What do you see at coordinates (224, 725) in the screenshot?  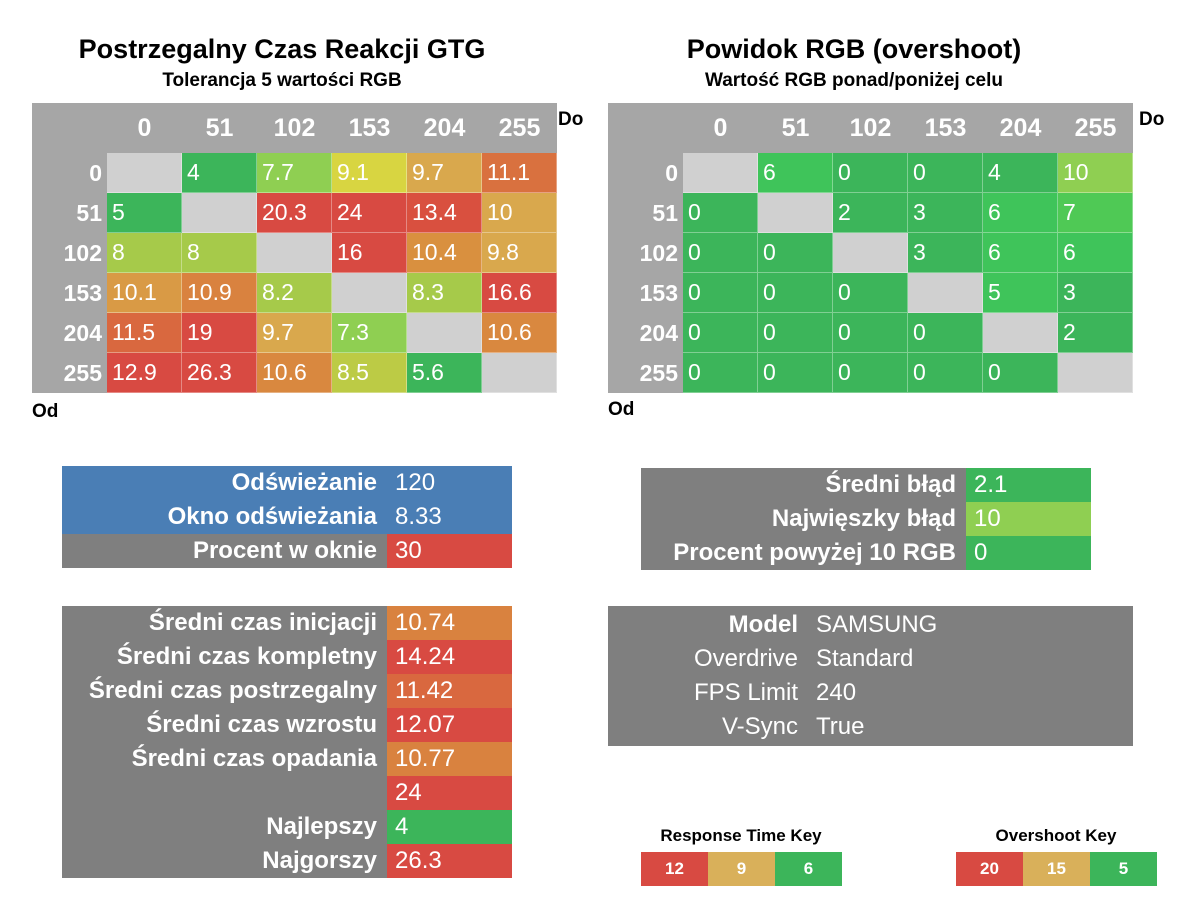 I see `row-label: Średni czas wzrostu` at bounding box center [224, 725].